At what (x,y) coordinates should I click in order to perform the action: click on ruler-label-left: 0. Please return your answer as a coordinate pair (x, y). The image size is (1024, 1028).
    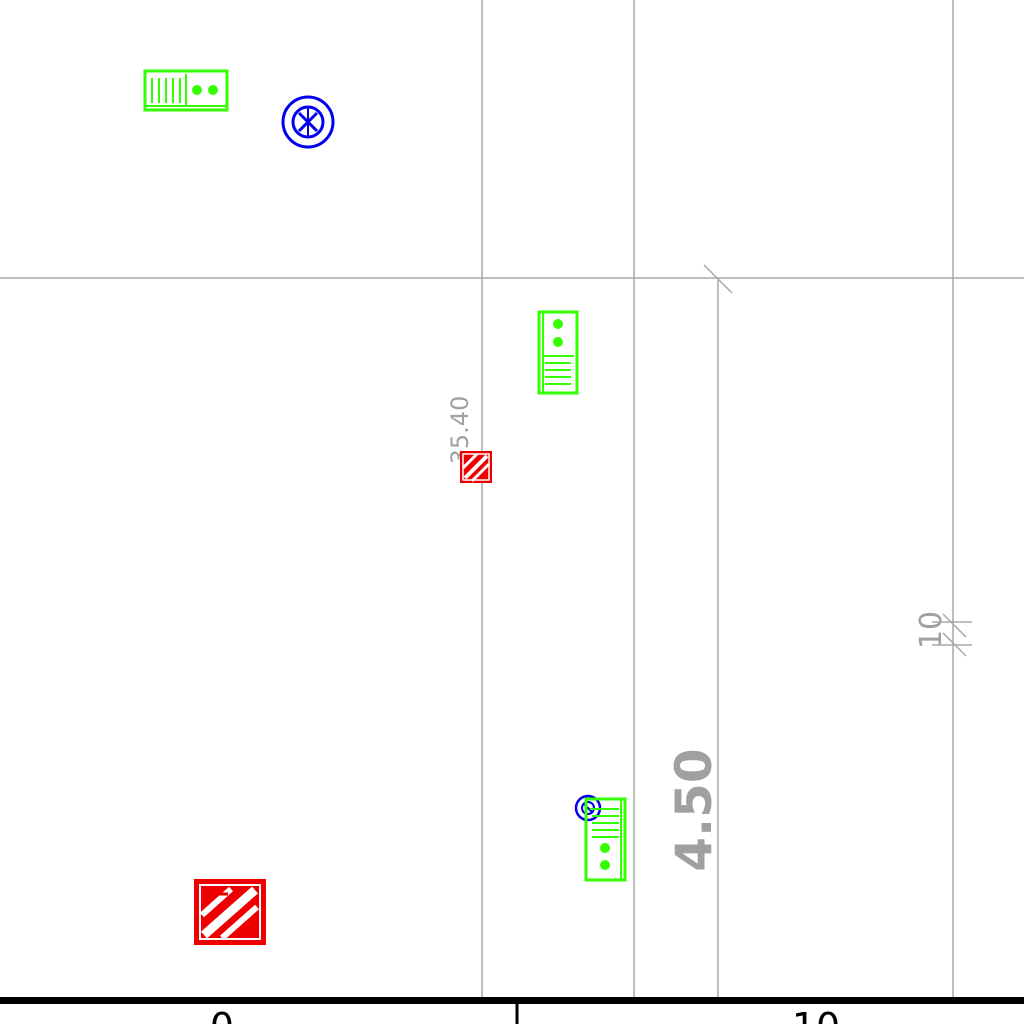
    Looking at the image, I should click on (222, 1014).